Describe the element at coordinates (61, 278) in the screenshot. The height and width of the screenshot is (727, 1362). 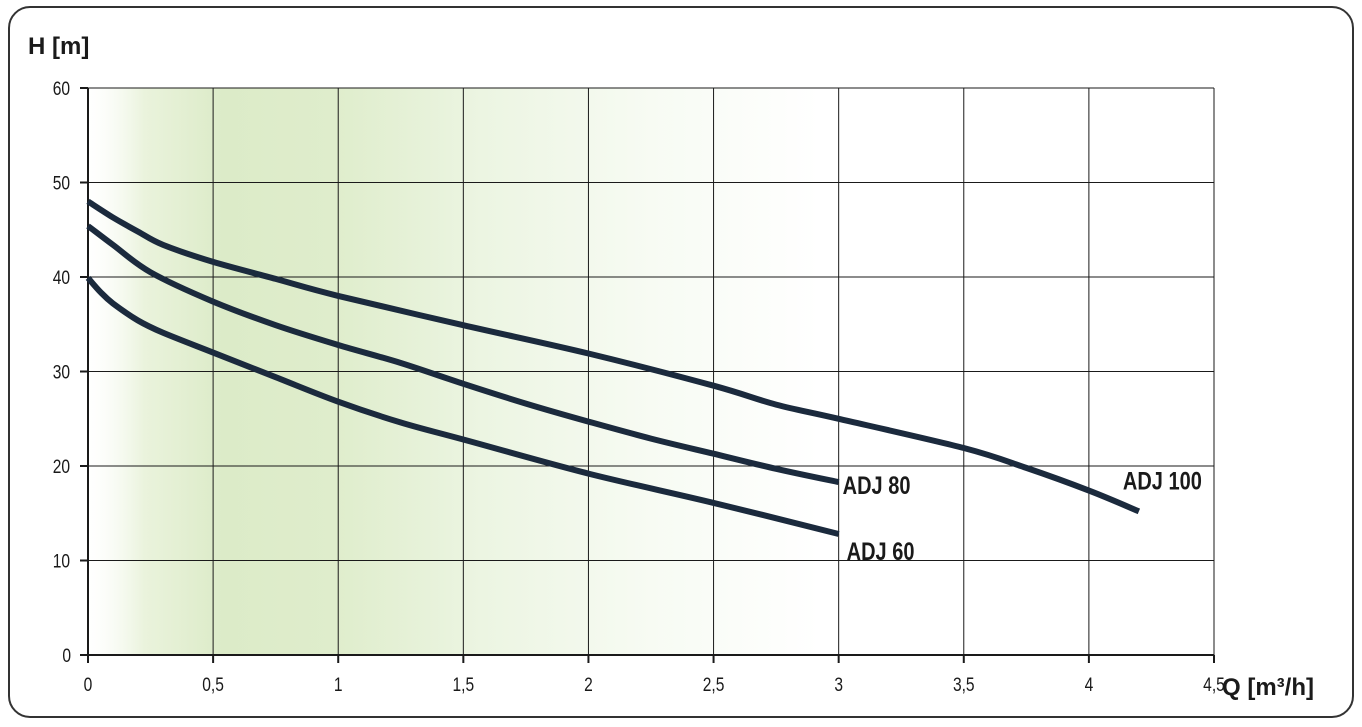
I see `y-tick-label: 40` at that location.